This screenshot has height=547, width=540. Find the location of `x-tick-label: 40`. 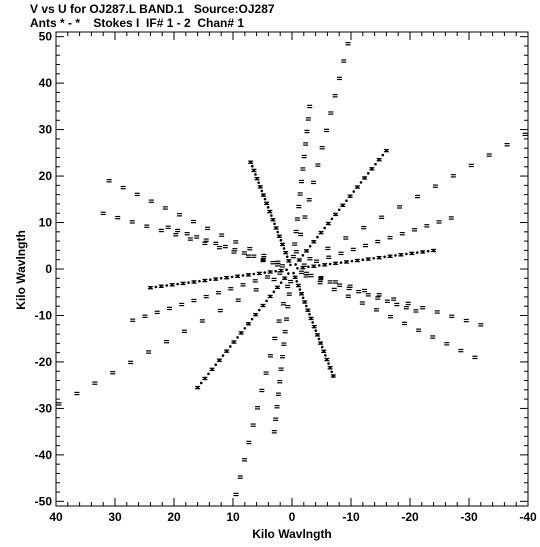

x-tick-label: 40 is located at coordinates (56, 517).